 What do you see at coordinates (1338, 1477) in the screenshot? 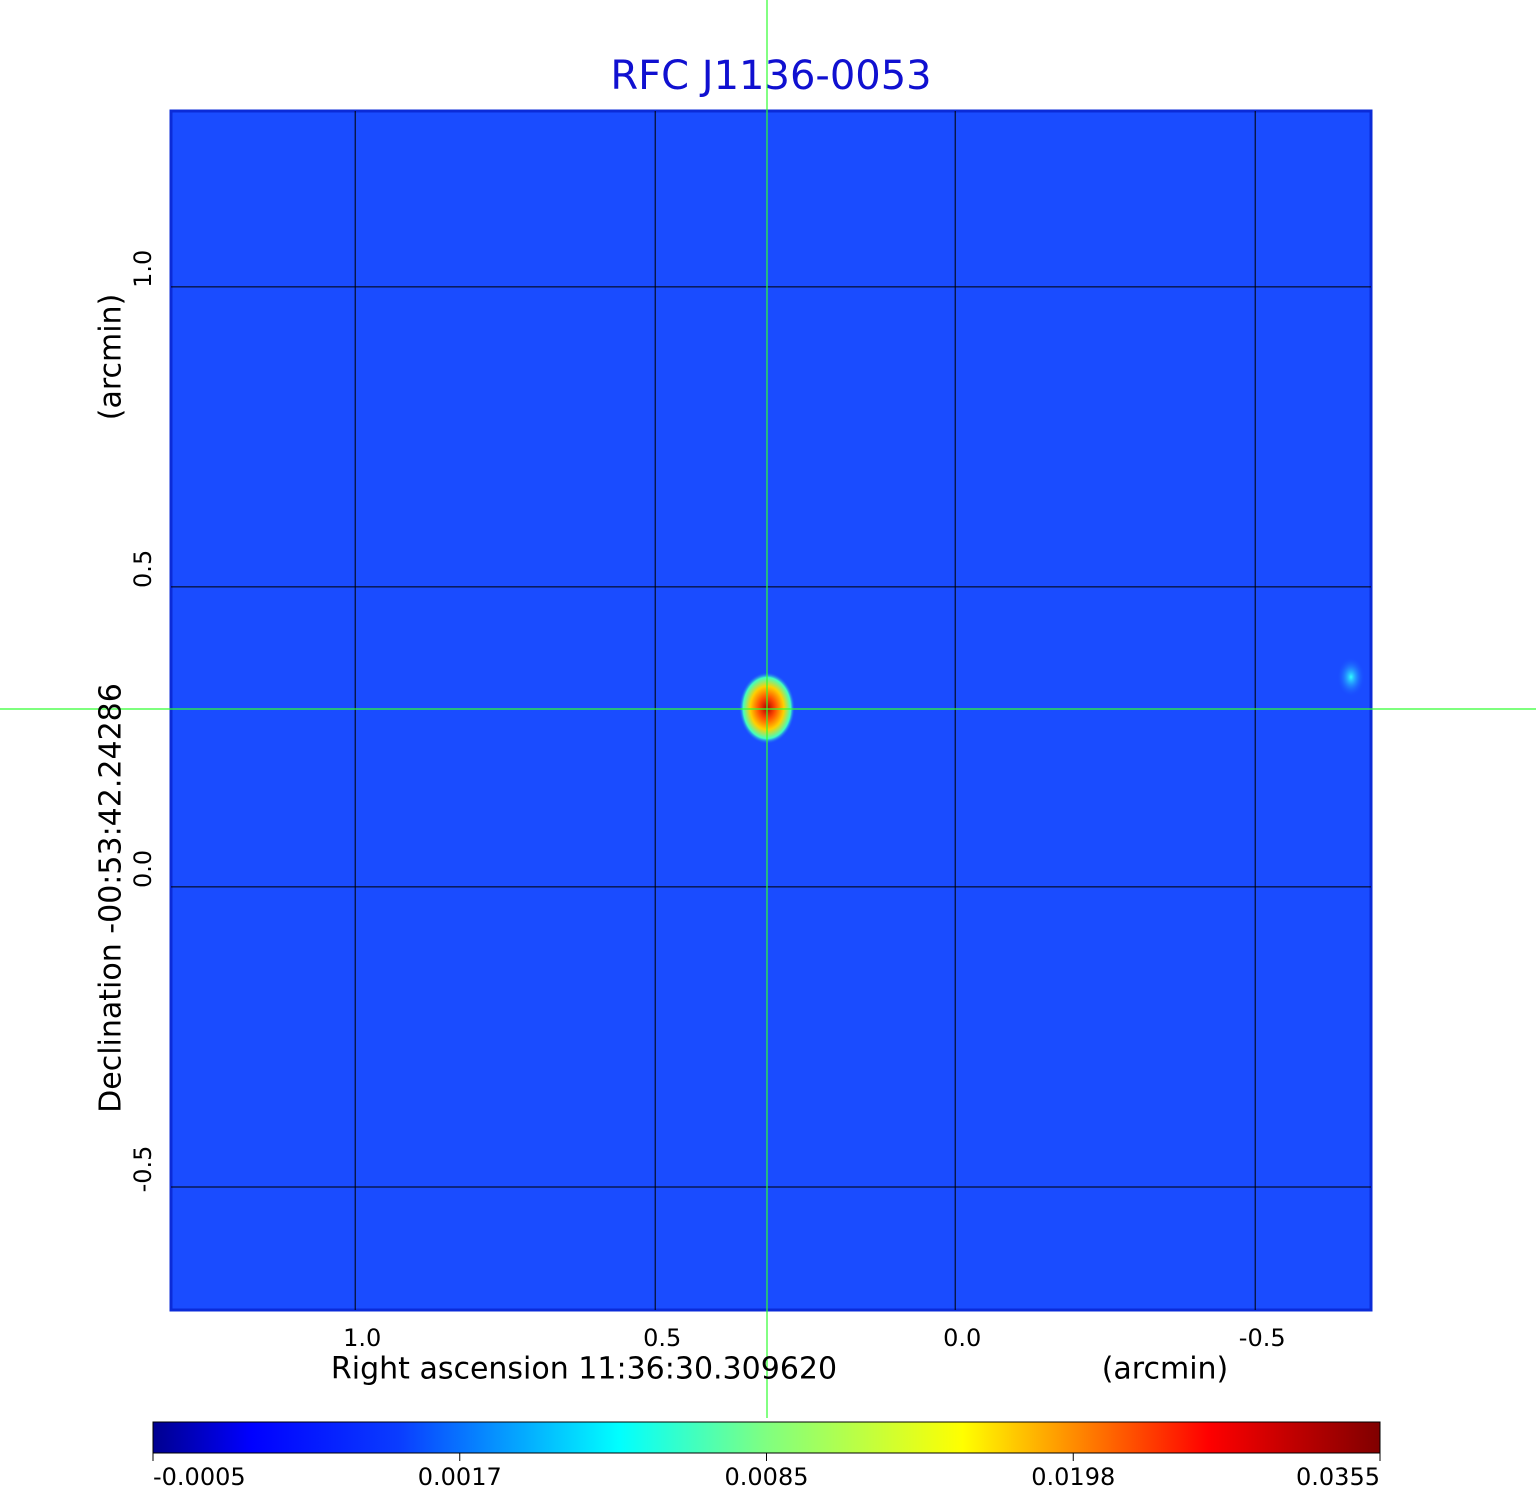
I see `colorbar-tick-label: 0.0355` at bounding box center [1338, 1477].